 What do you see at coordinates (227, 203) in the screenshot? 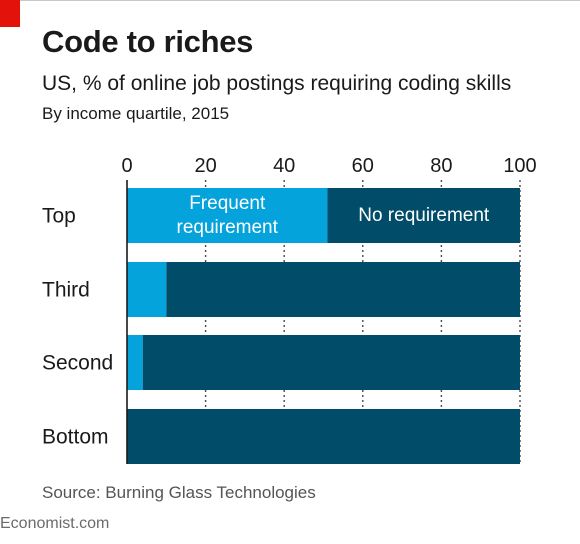
I see `legend-label-frequent: Frequent` at bounding box center [227, 203].